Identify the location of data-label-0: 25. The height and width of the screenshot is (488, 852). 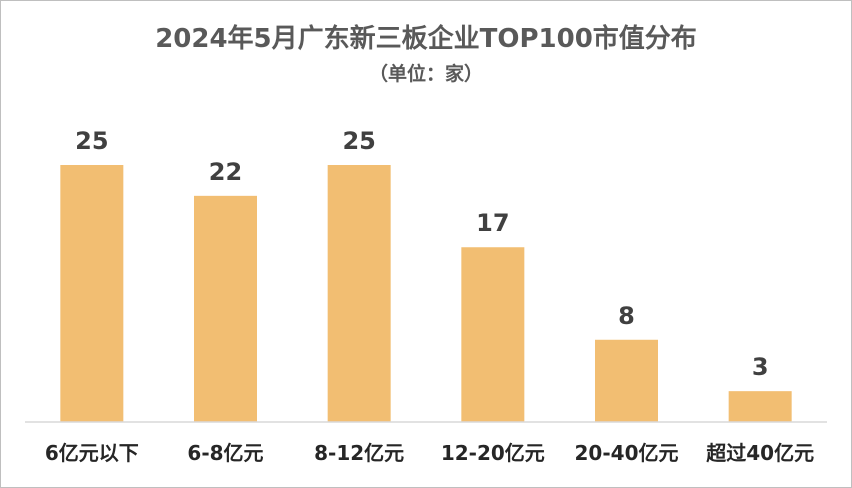
(91, 141).